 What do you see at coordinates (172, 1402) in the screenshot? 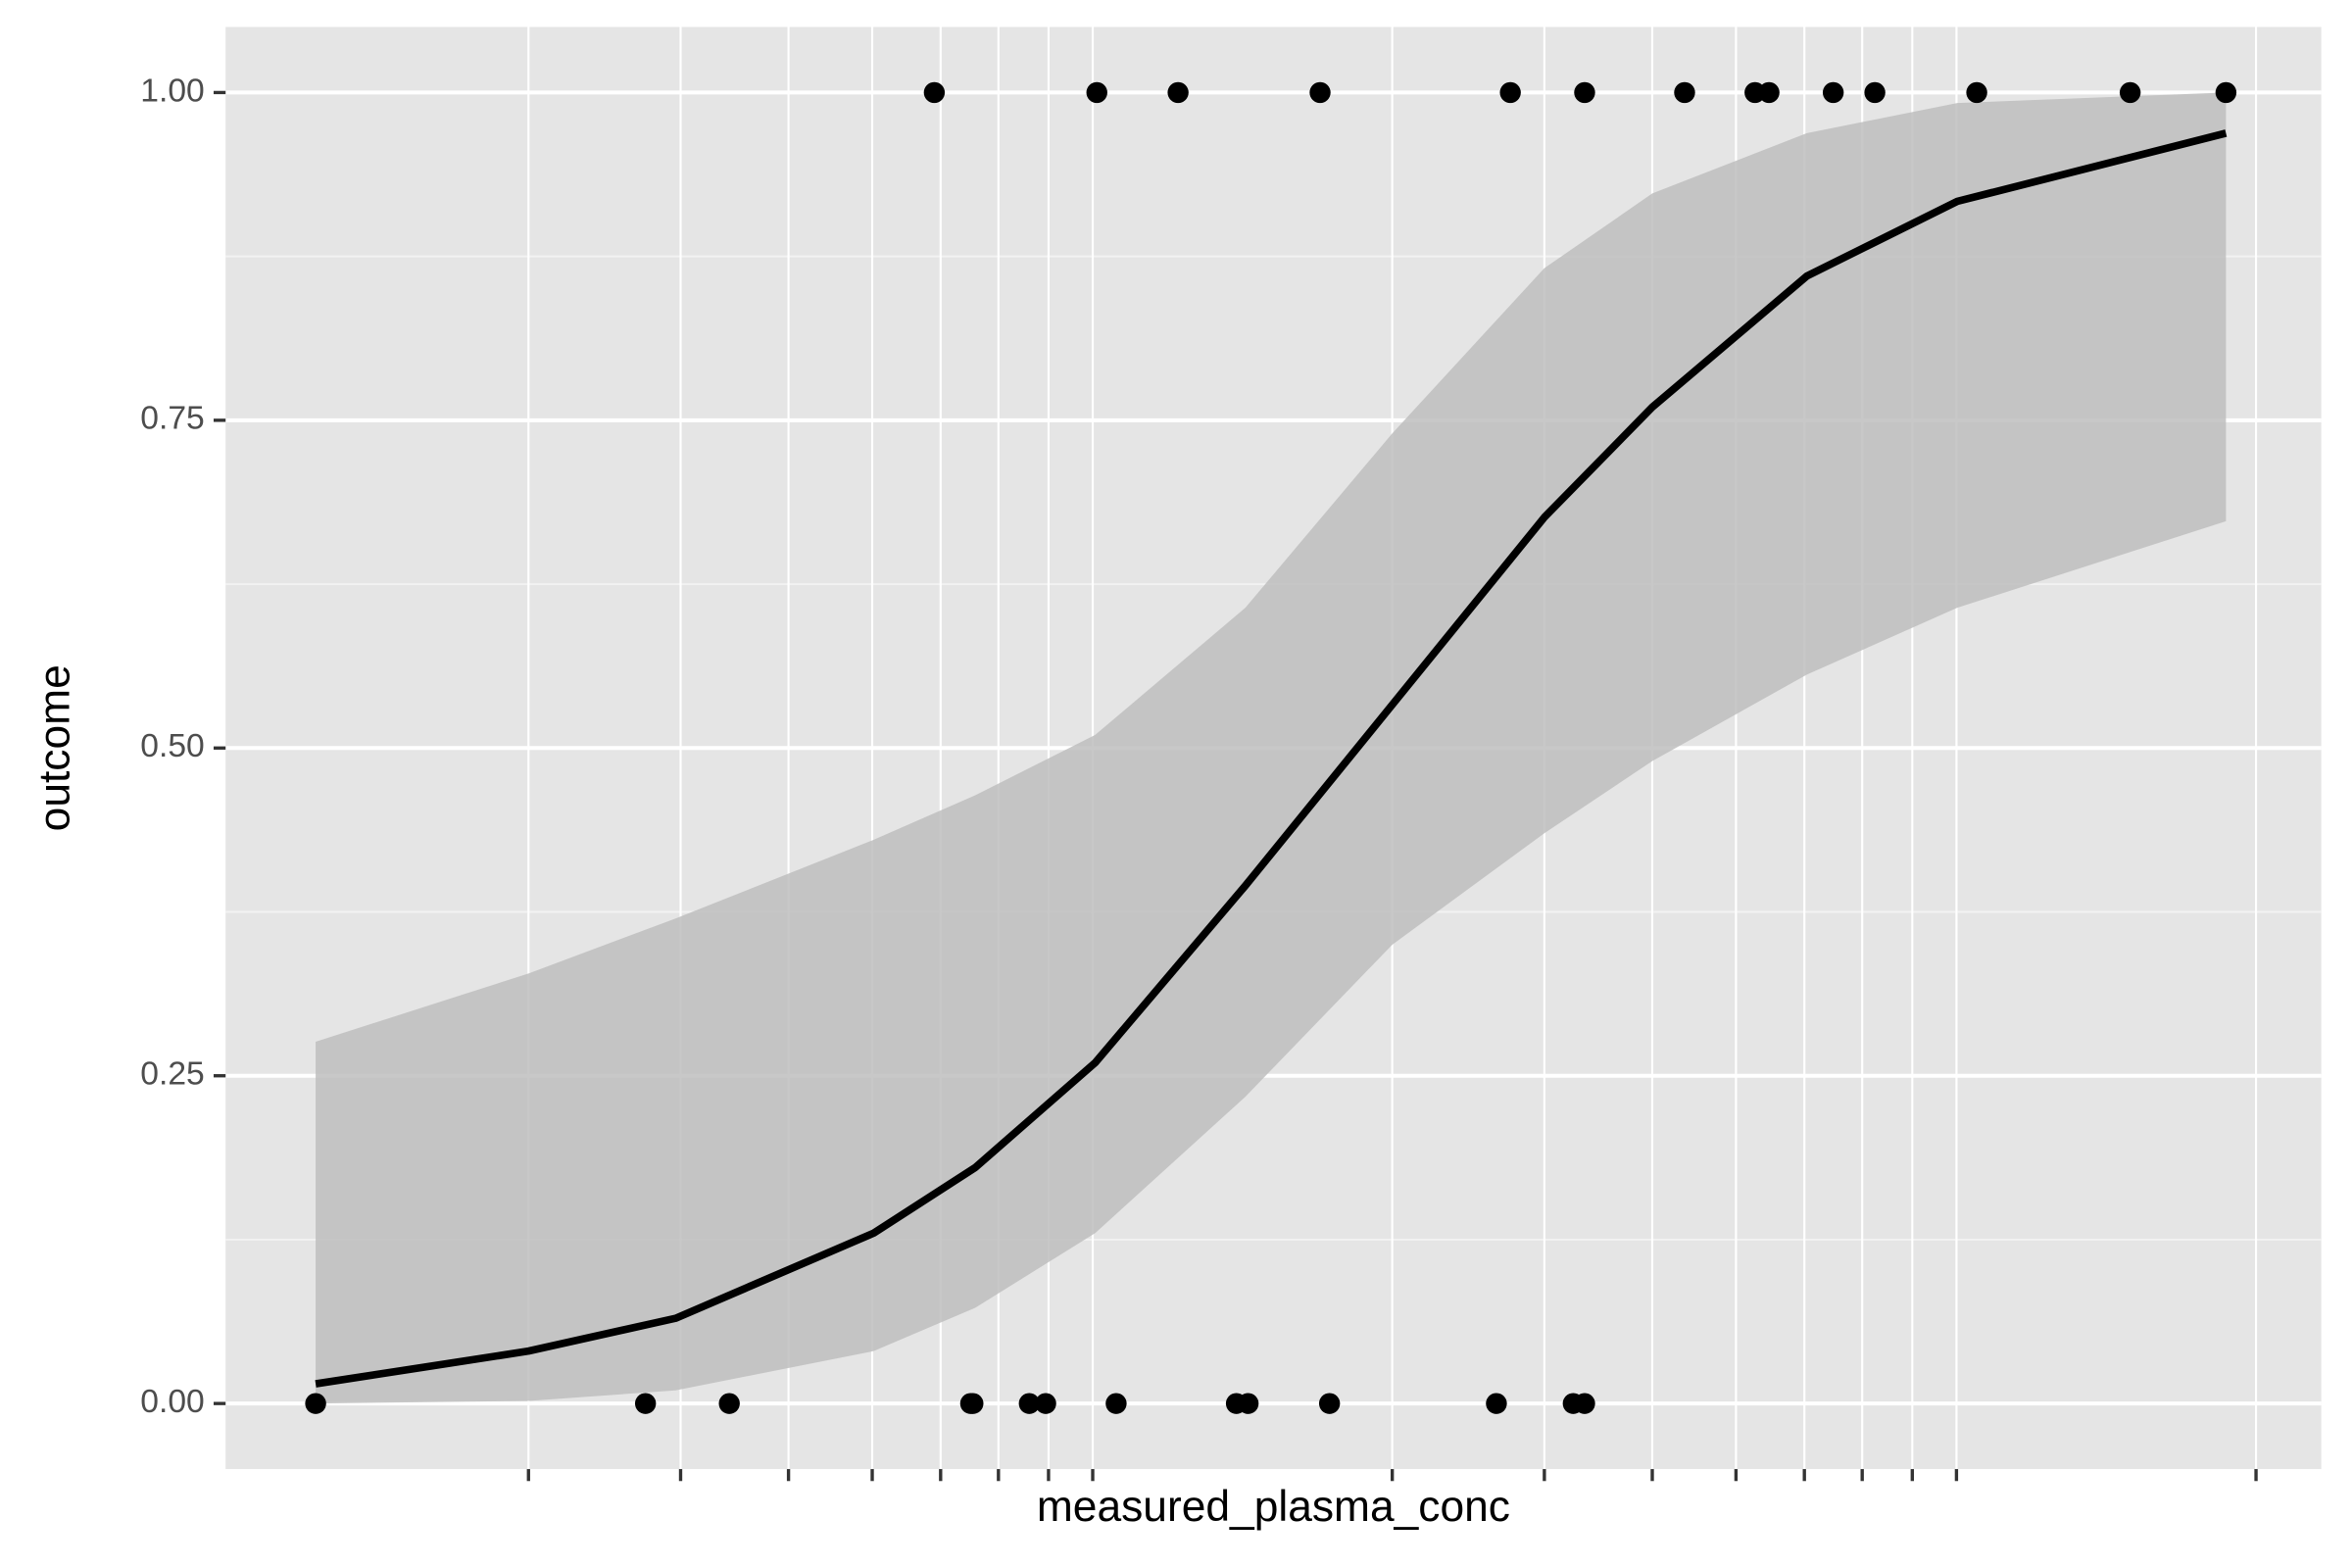
I see `y-tick-label: 0.00` at bounding box center [172, 1402].